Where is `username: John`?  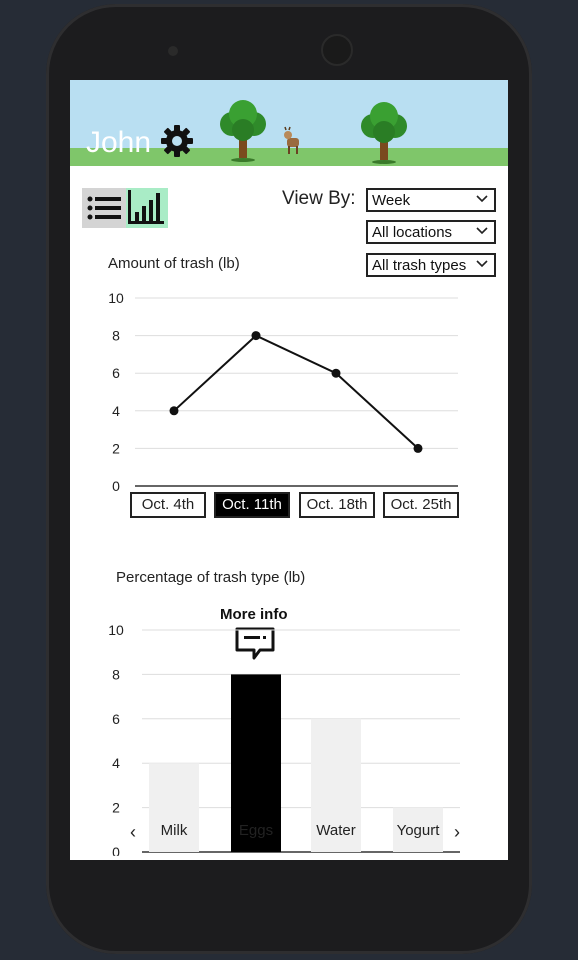 username: John is located at coordinates (119, 142).